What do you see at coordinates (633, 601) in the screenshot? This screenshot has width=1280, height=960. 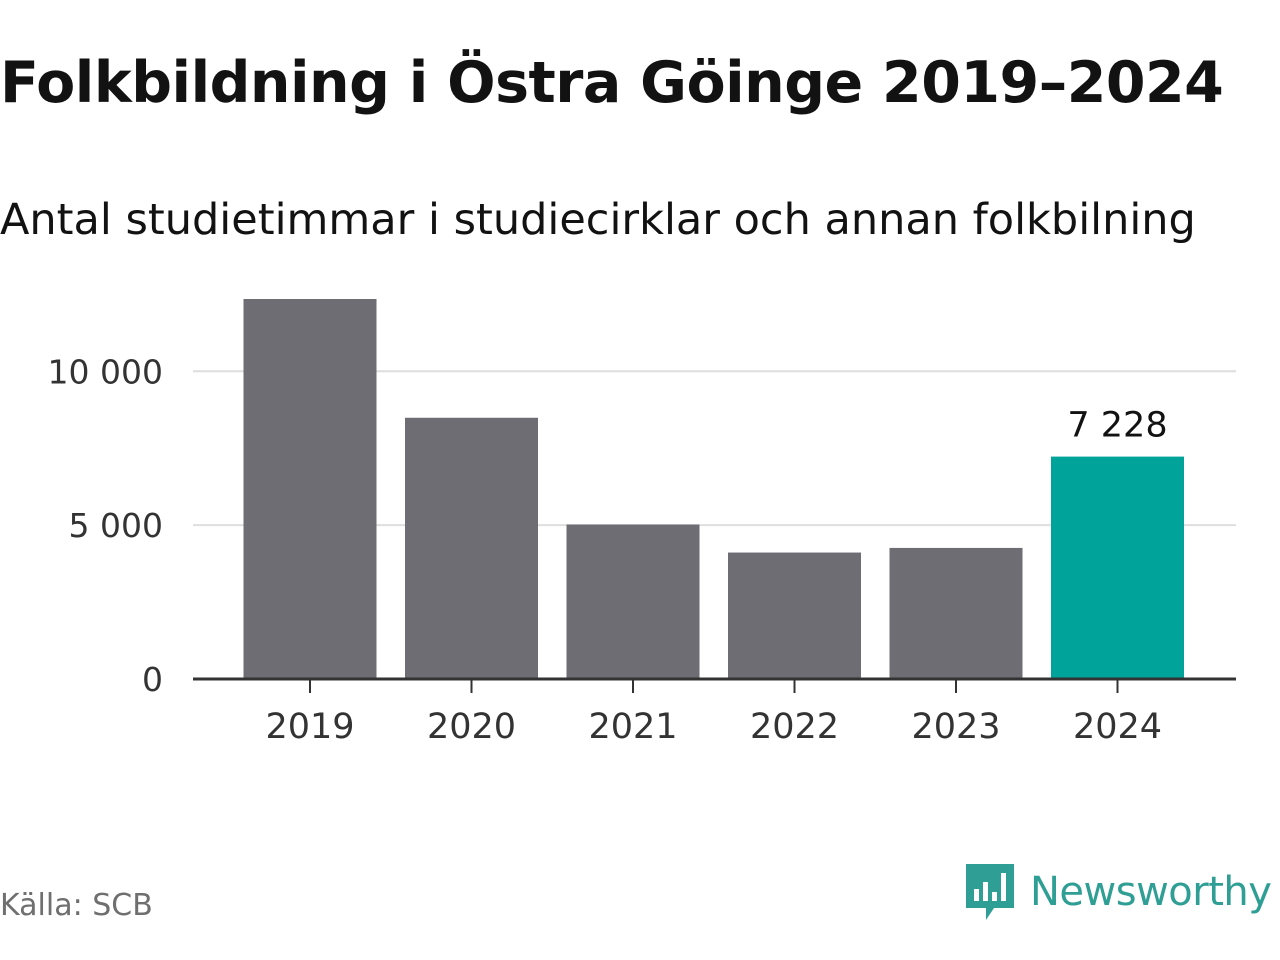 I see `bar-2021` at bounding box center [633, 601].